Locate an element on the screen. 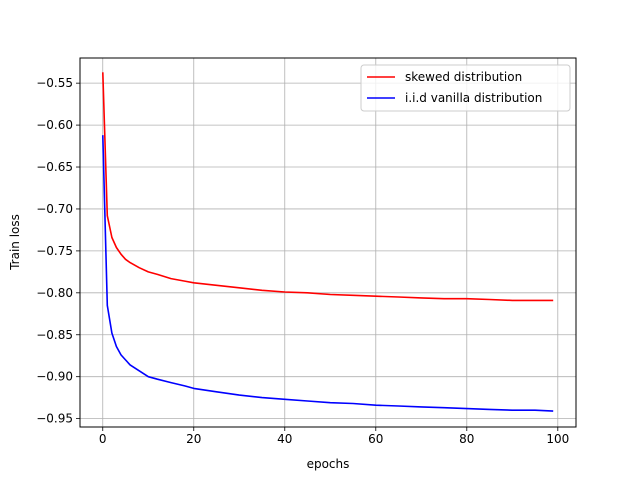 Image resolution: width=640 pixels, height=484 pixels. y-tick-label: −0.90 is located at coordinates (54, 377).